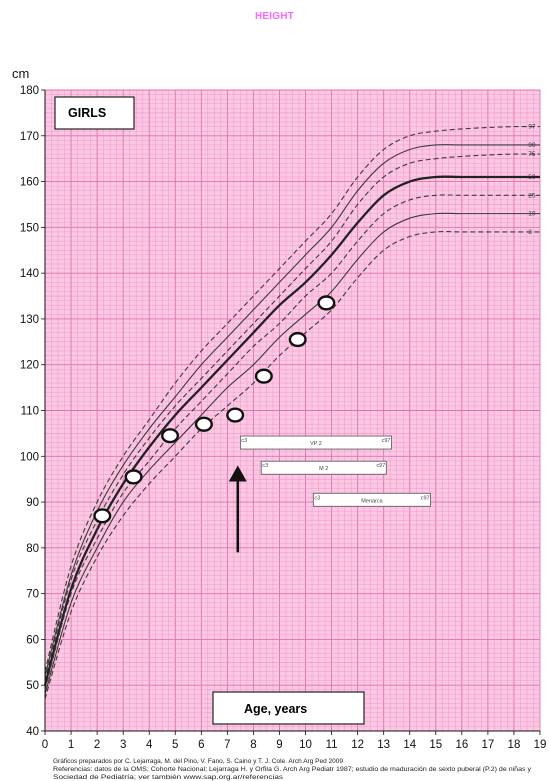 The image size is (549, 781). Describe the element at coordinates (237, 509) in the screenshot. I see `arrow-marker` at that location.